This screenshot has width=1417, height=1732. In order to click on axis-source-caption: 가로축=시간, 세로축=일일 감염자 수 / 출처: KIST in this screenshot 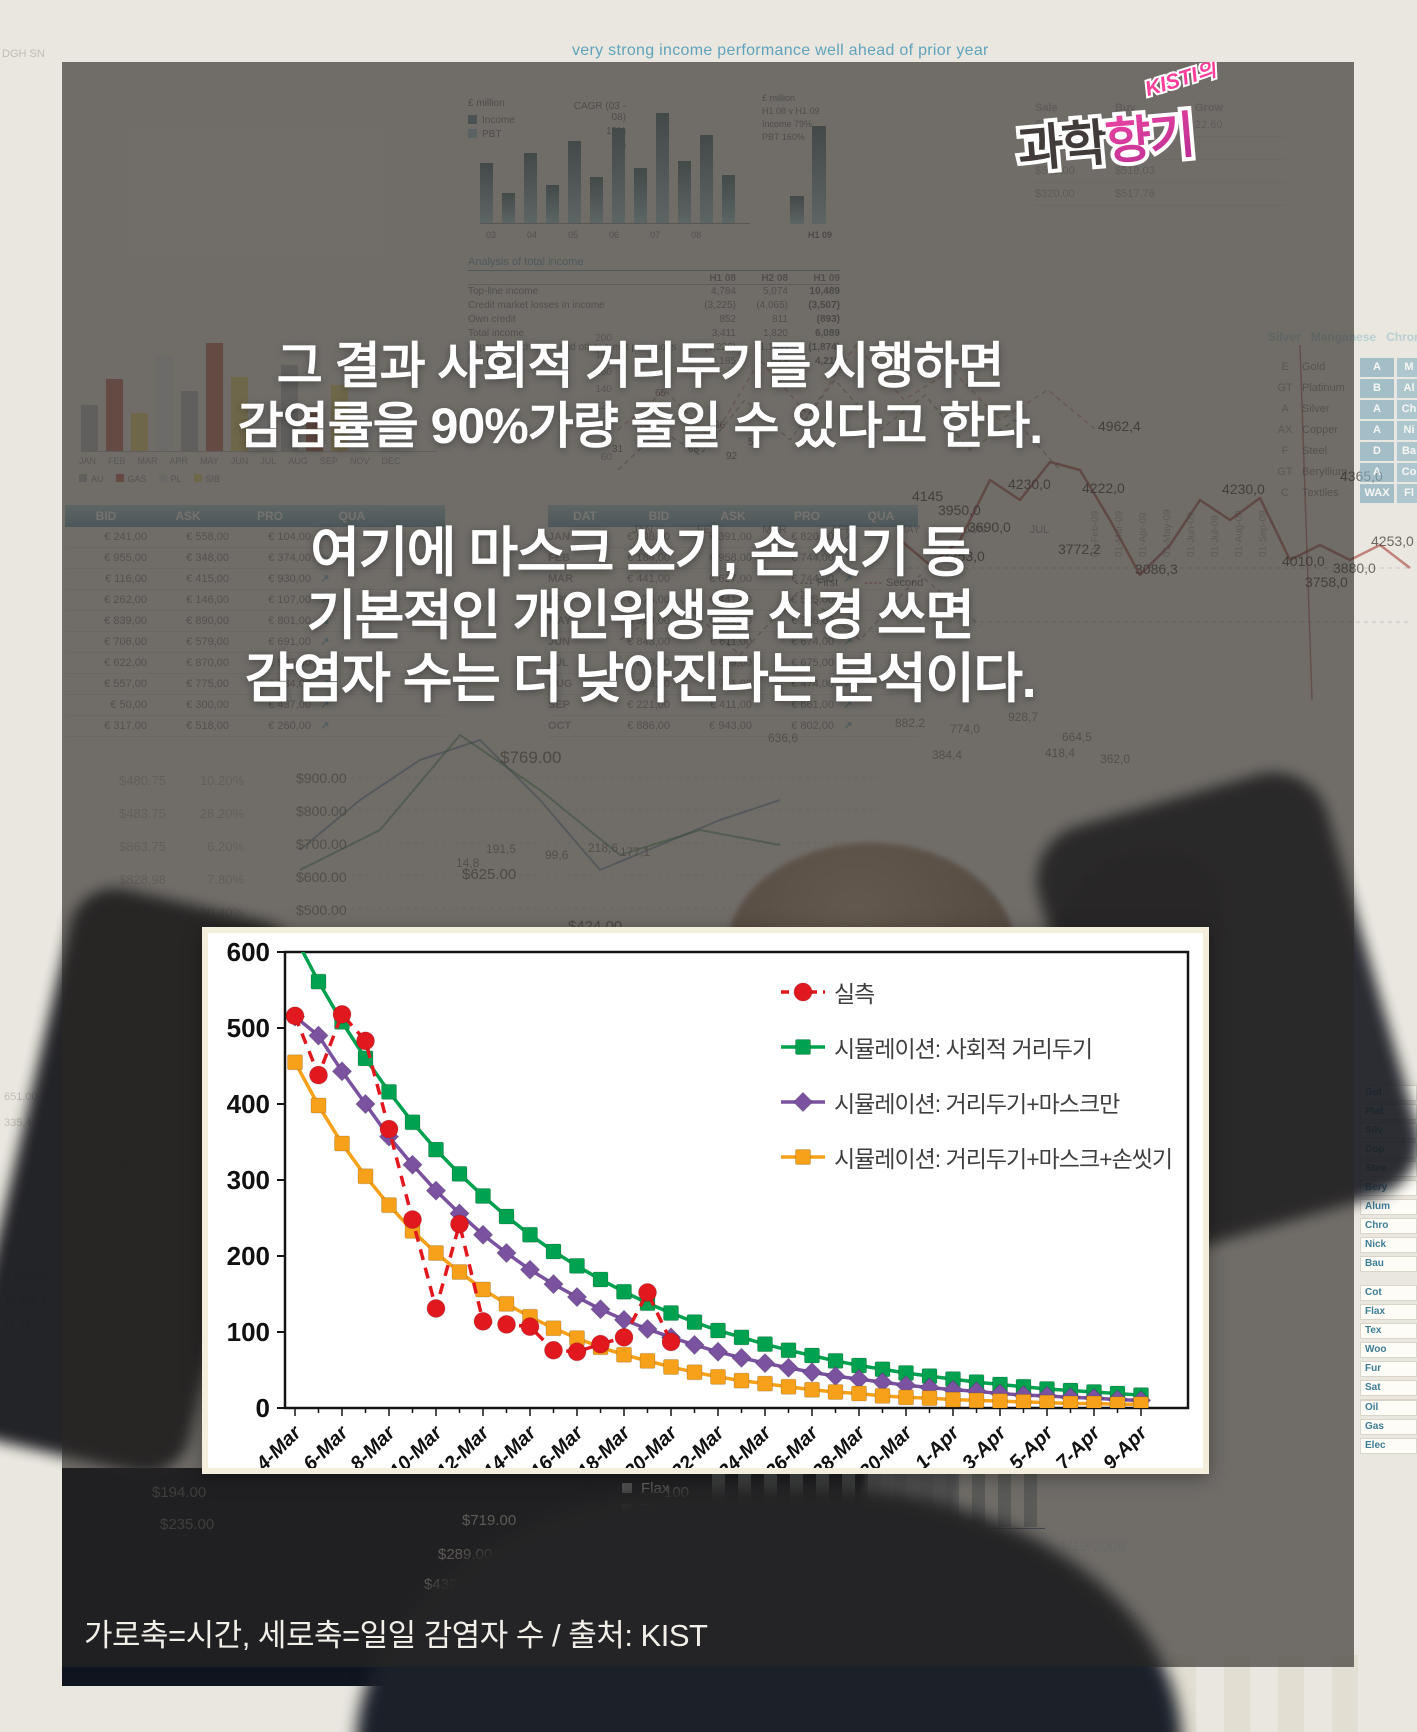, I will do `click(396, 1635)`.